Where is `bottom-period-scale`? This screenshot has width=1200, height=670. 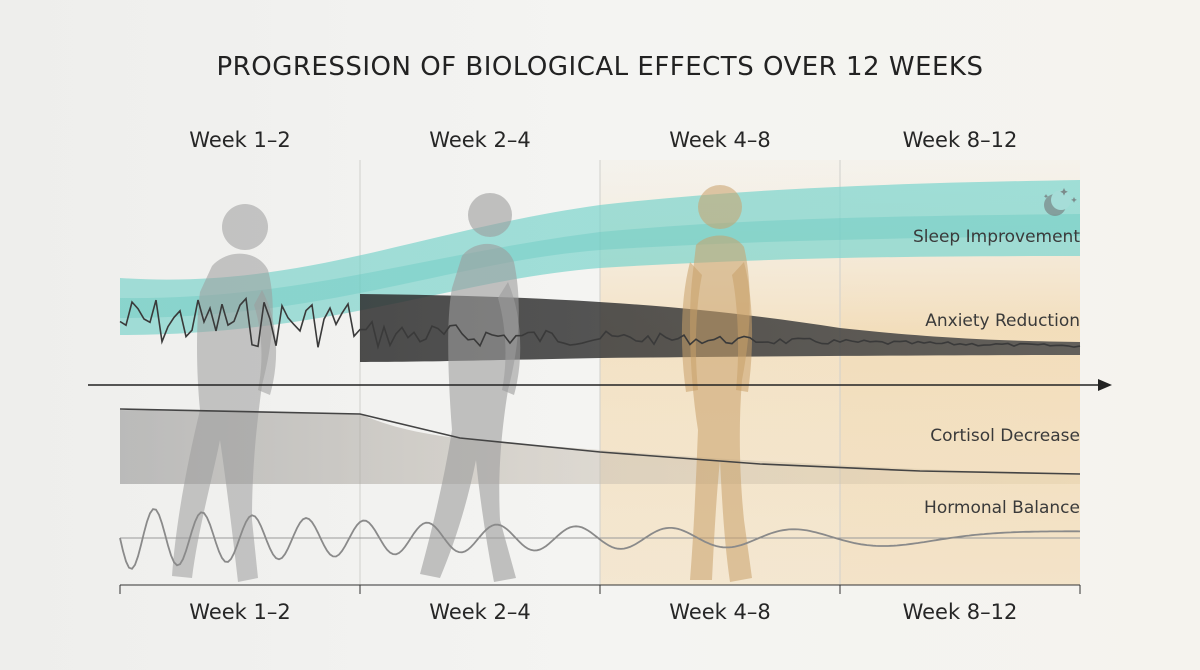
bottom-period-scale is located at coordinates (600, 589).